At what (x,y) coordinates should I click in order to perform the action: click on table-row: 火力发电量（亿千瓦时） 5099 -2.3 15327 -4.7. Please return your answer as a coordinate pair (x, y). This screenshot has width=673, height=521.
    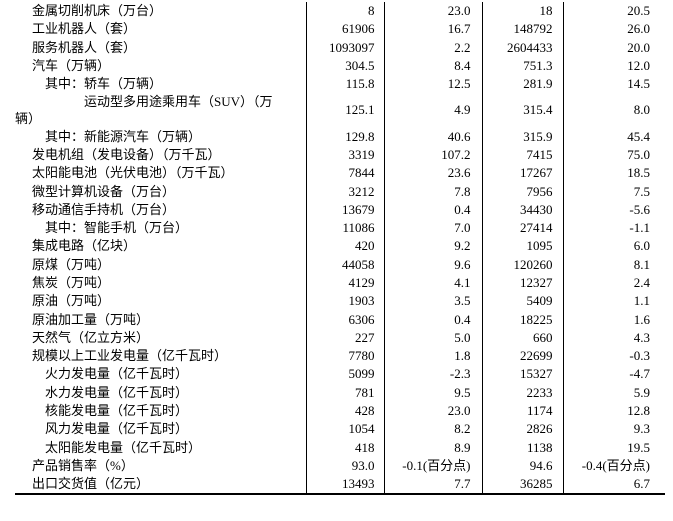
    Looking at the image, I should click on (340, 374).